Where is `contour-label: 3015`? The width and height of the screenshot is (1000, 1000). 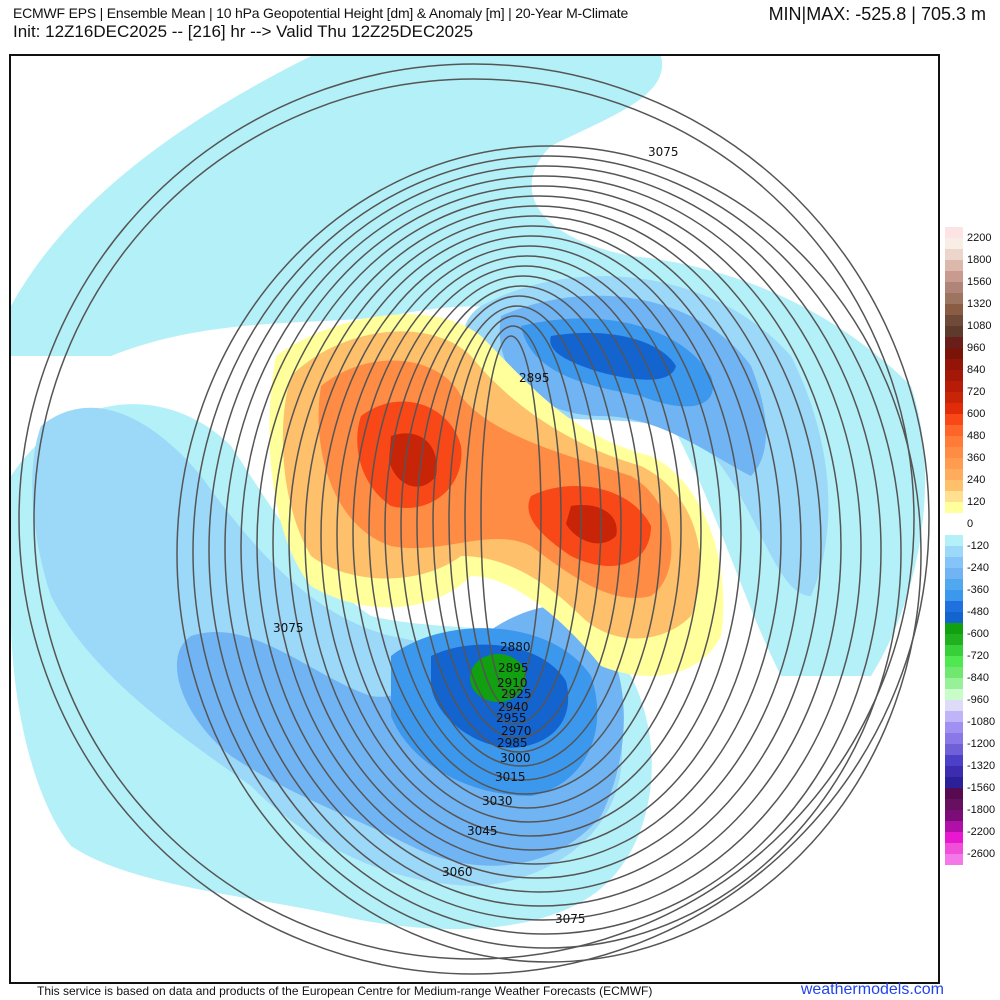 contour-label: 3015 is located at coordinates (510, 777).